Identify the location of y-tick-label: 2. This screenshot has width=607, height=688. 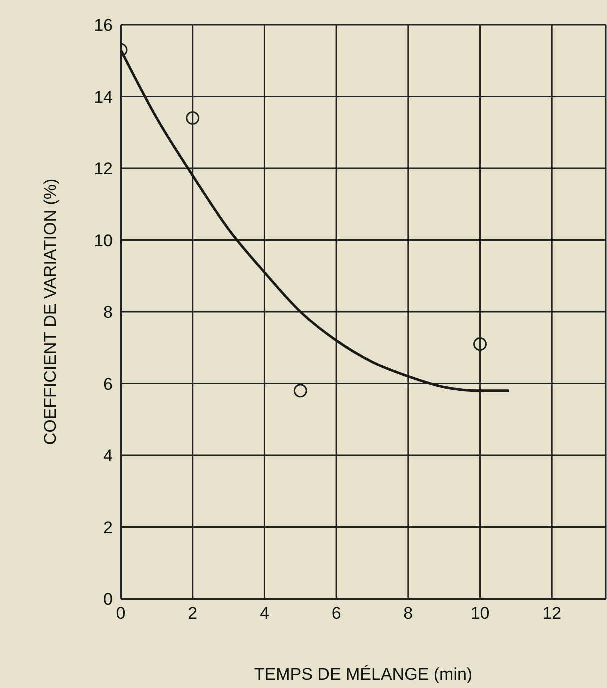
(108, 528).